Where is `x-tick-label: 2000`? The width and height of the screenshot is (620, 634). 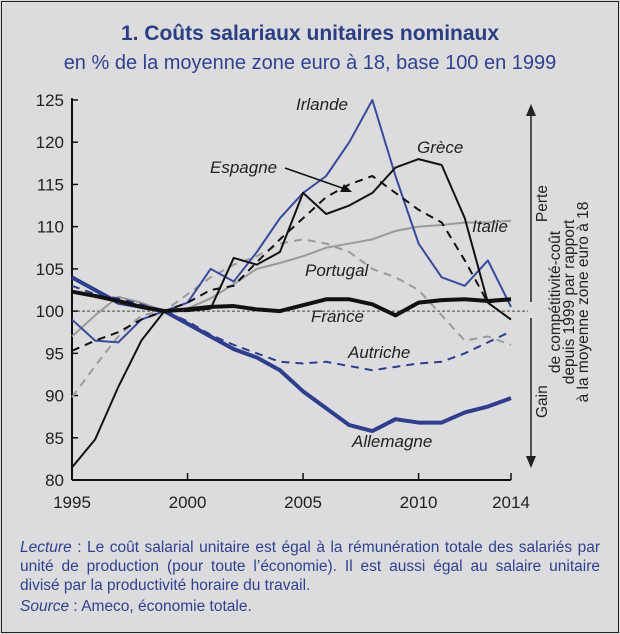 x-tick-label: 2000 is located at coordinates (188, 502).